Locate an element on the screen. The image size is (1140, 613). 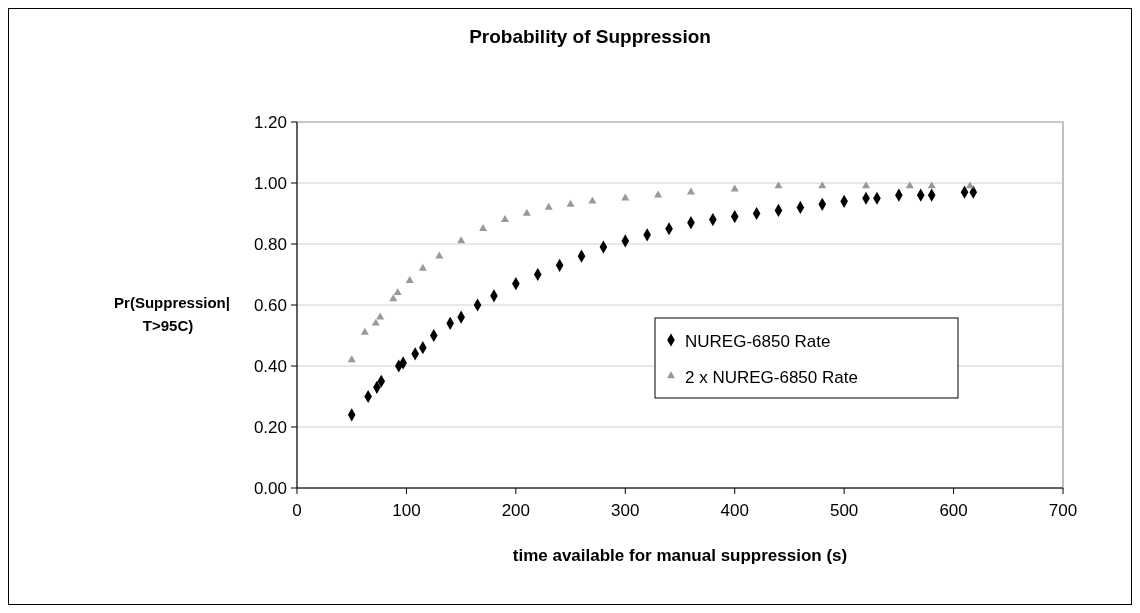
chart-title: Probability of Suppression is located at coordinates (590, 36).